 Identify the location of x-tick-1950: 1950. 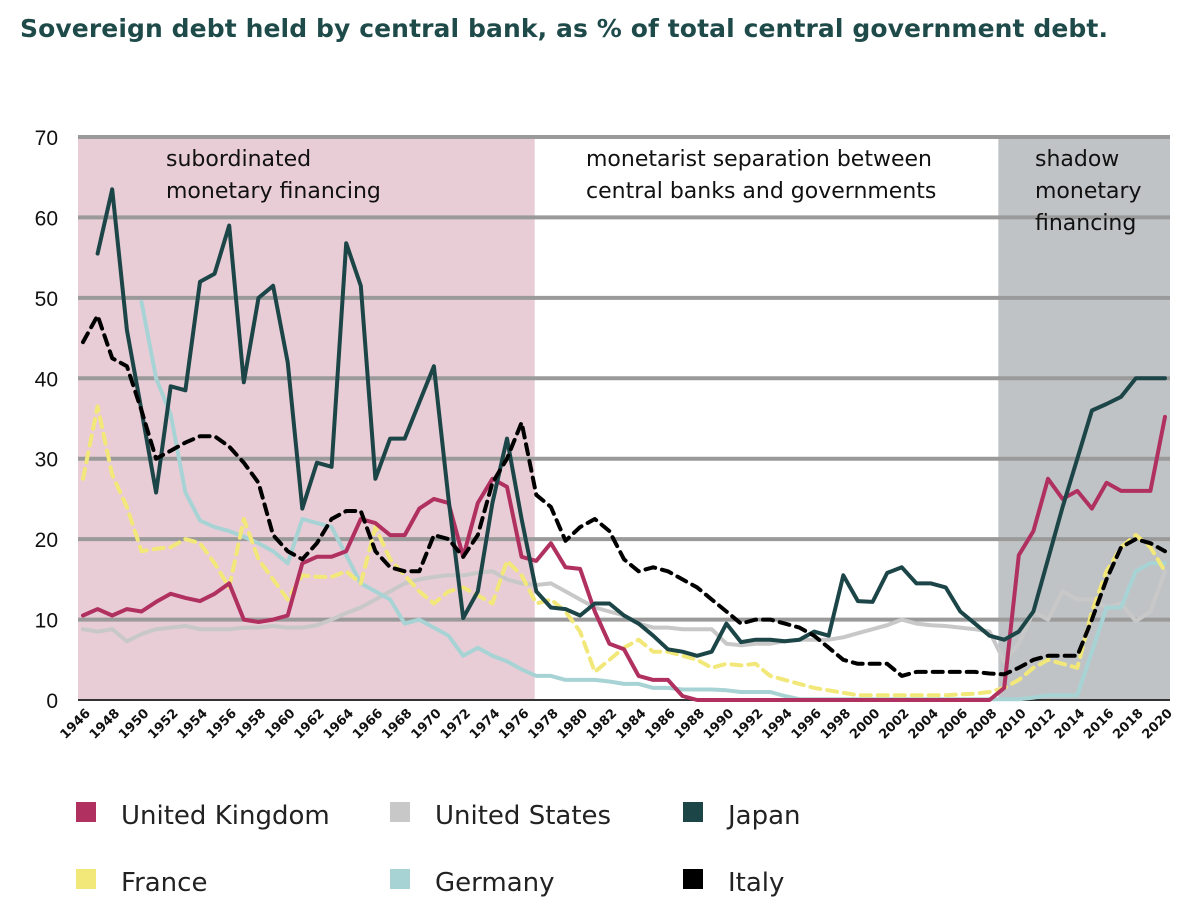
(134, 724).